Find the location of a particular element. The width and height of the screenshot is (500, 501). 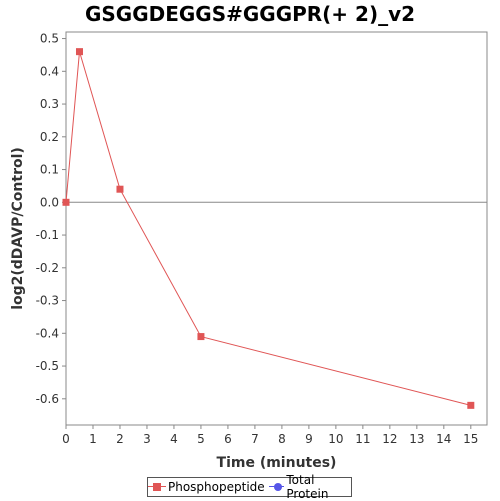

y-tick-label: -0.2 is located at coordinates (47, 268).